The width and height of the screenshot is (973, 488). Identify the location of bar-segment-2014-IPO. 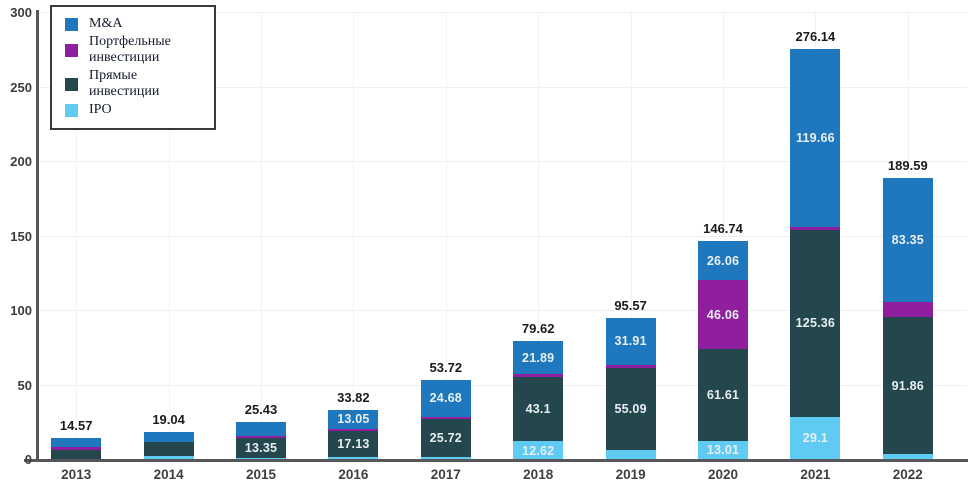
(168, 458).